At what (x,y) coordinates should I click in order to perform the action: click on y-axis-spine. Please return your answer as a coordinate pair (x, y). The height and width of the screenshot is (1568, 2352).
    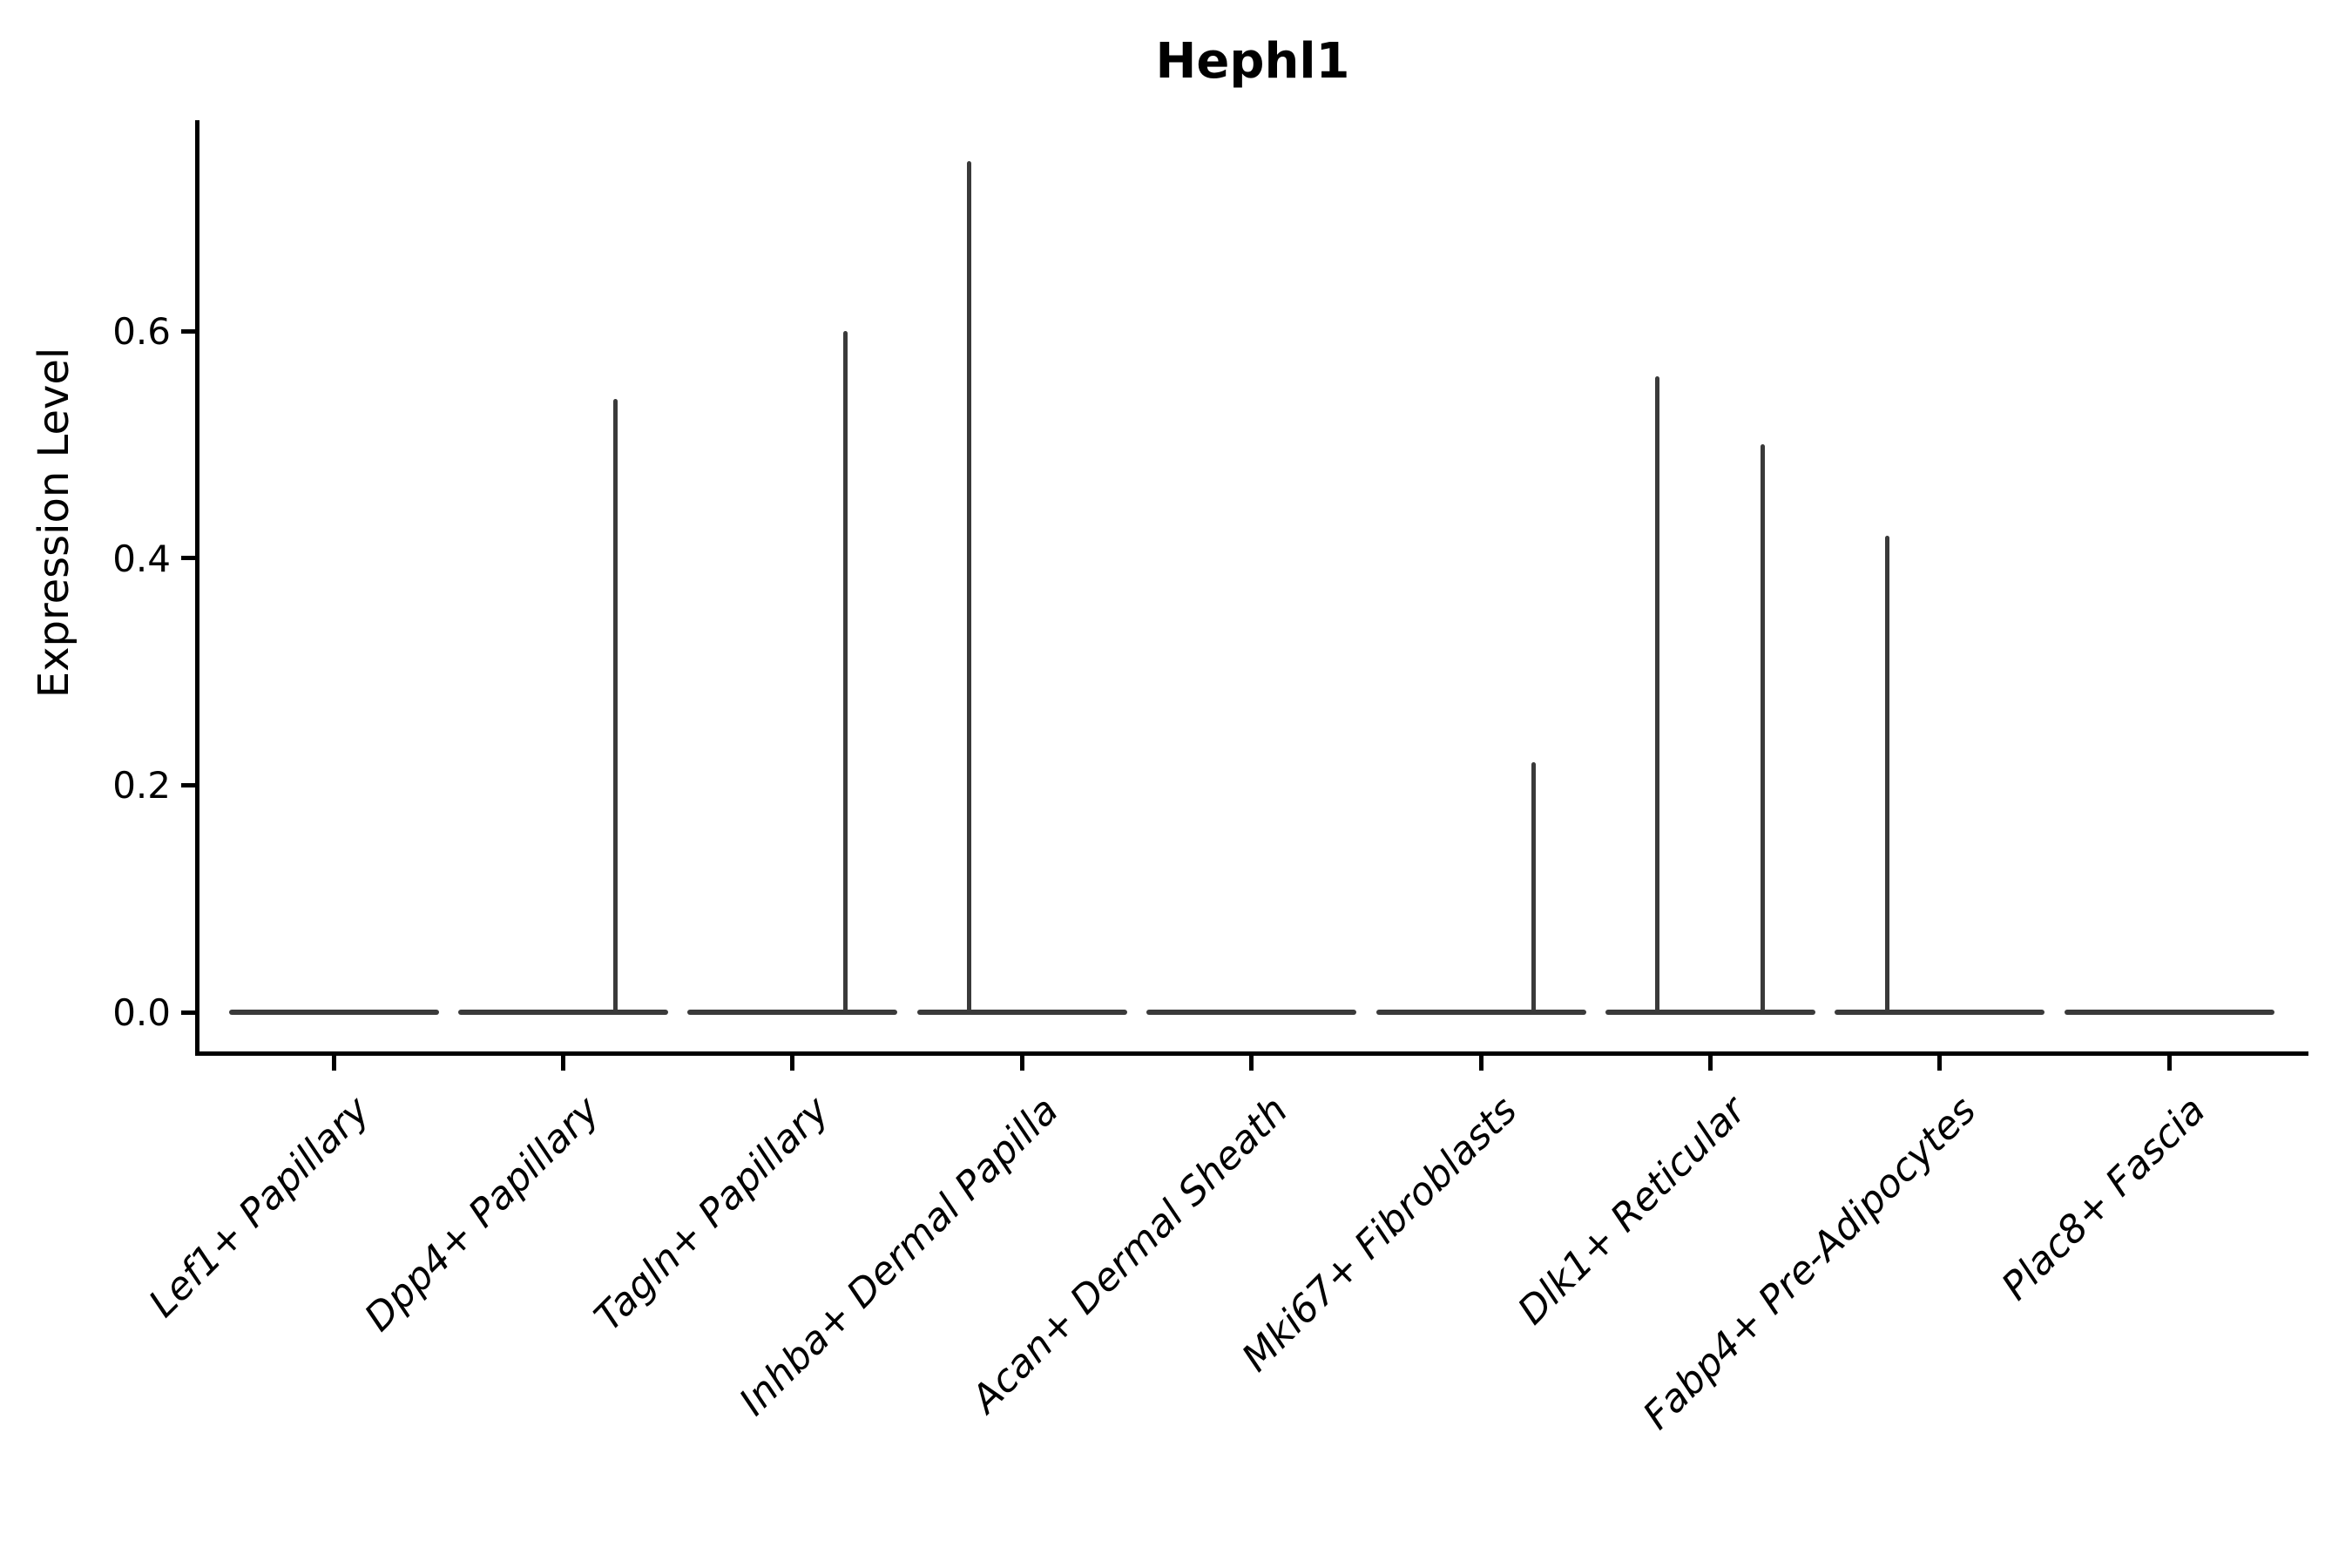
    Looking at the image, I should click on (197, 588).